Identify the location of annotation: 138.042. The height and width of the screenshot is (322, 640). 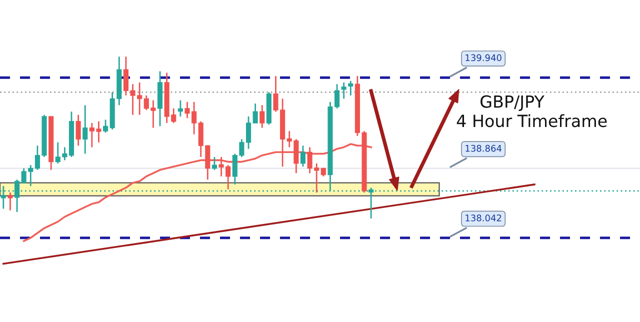
(484, 218).